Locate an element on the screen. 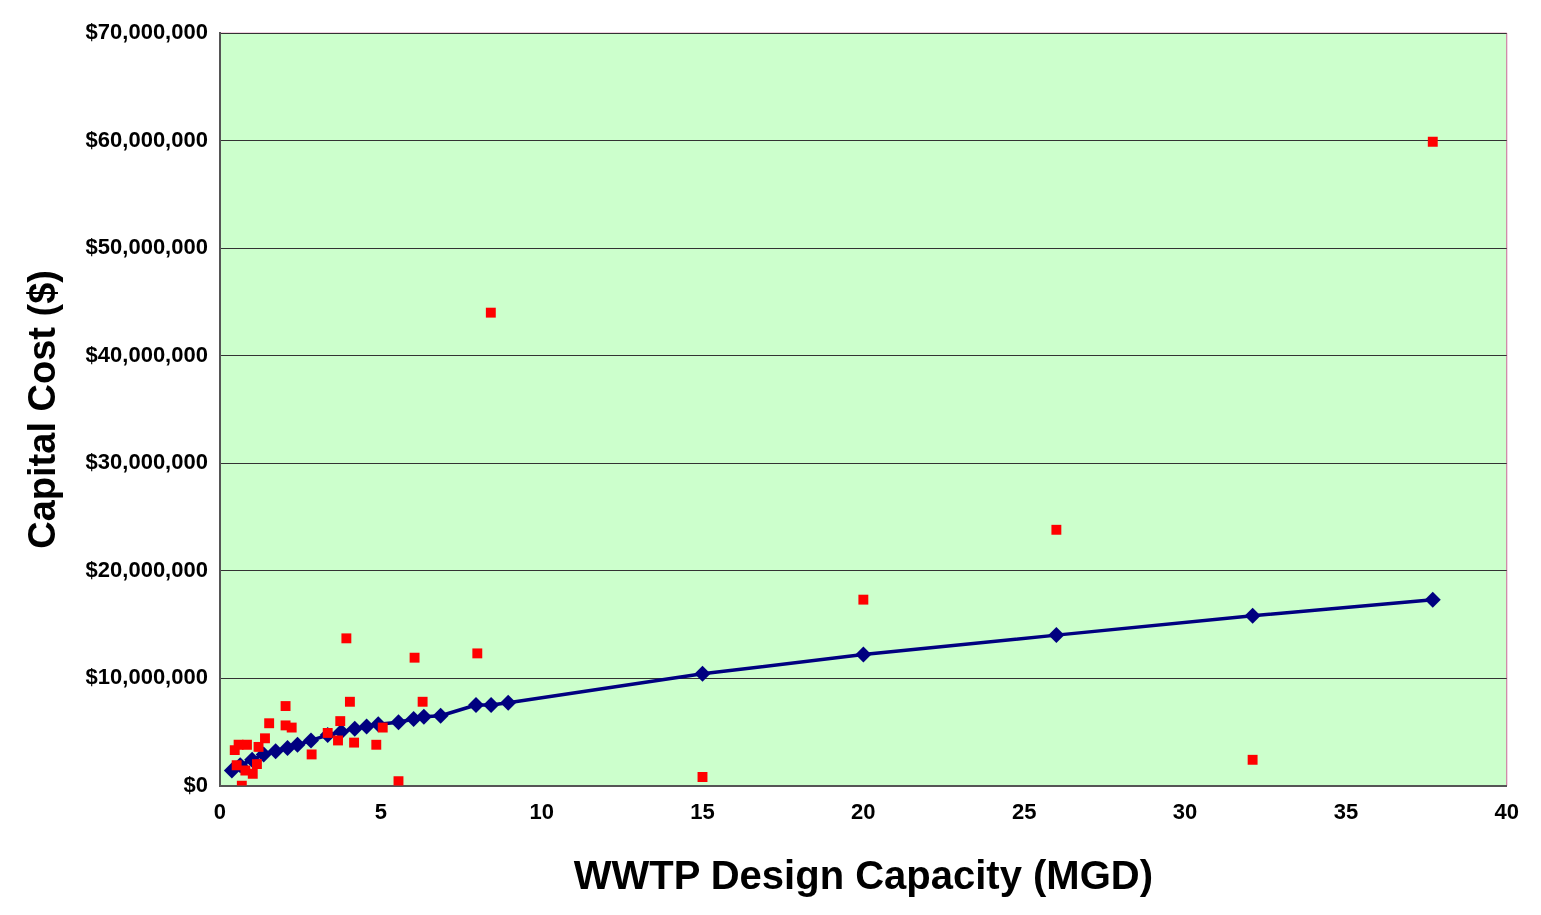  x-tick-label: 40 is located at coordinates (1507, 811).